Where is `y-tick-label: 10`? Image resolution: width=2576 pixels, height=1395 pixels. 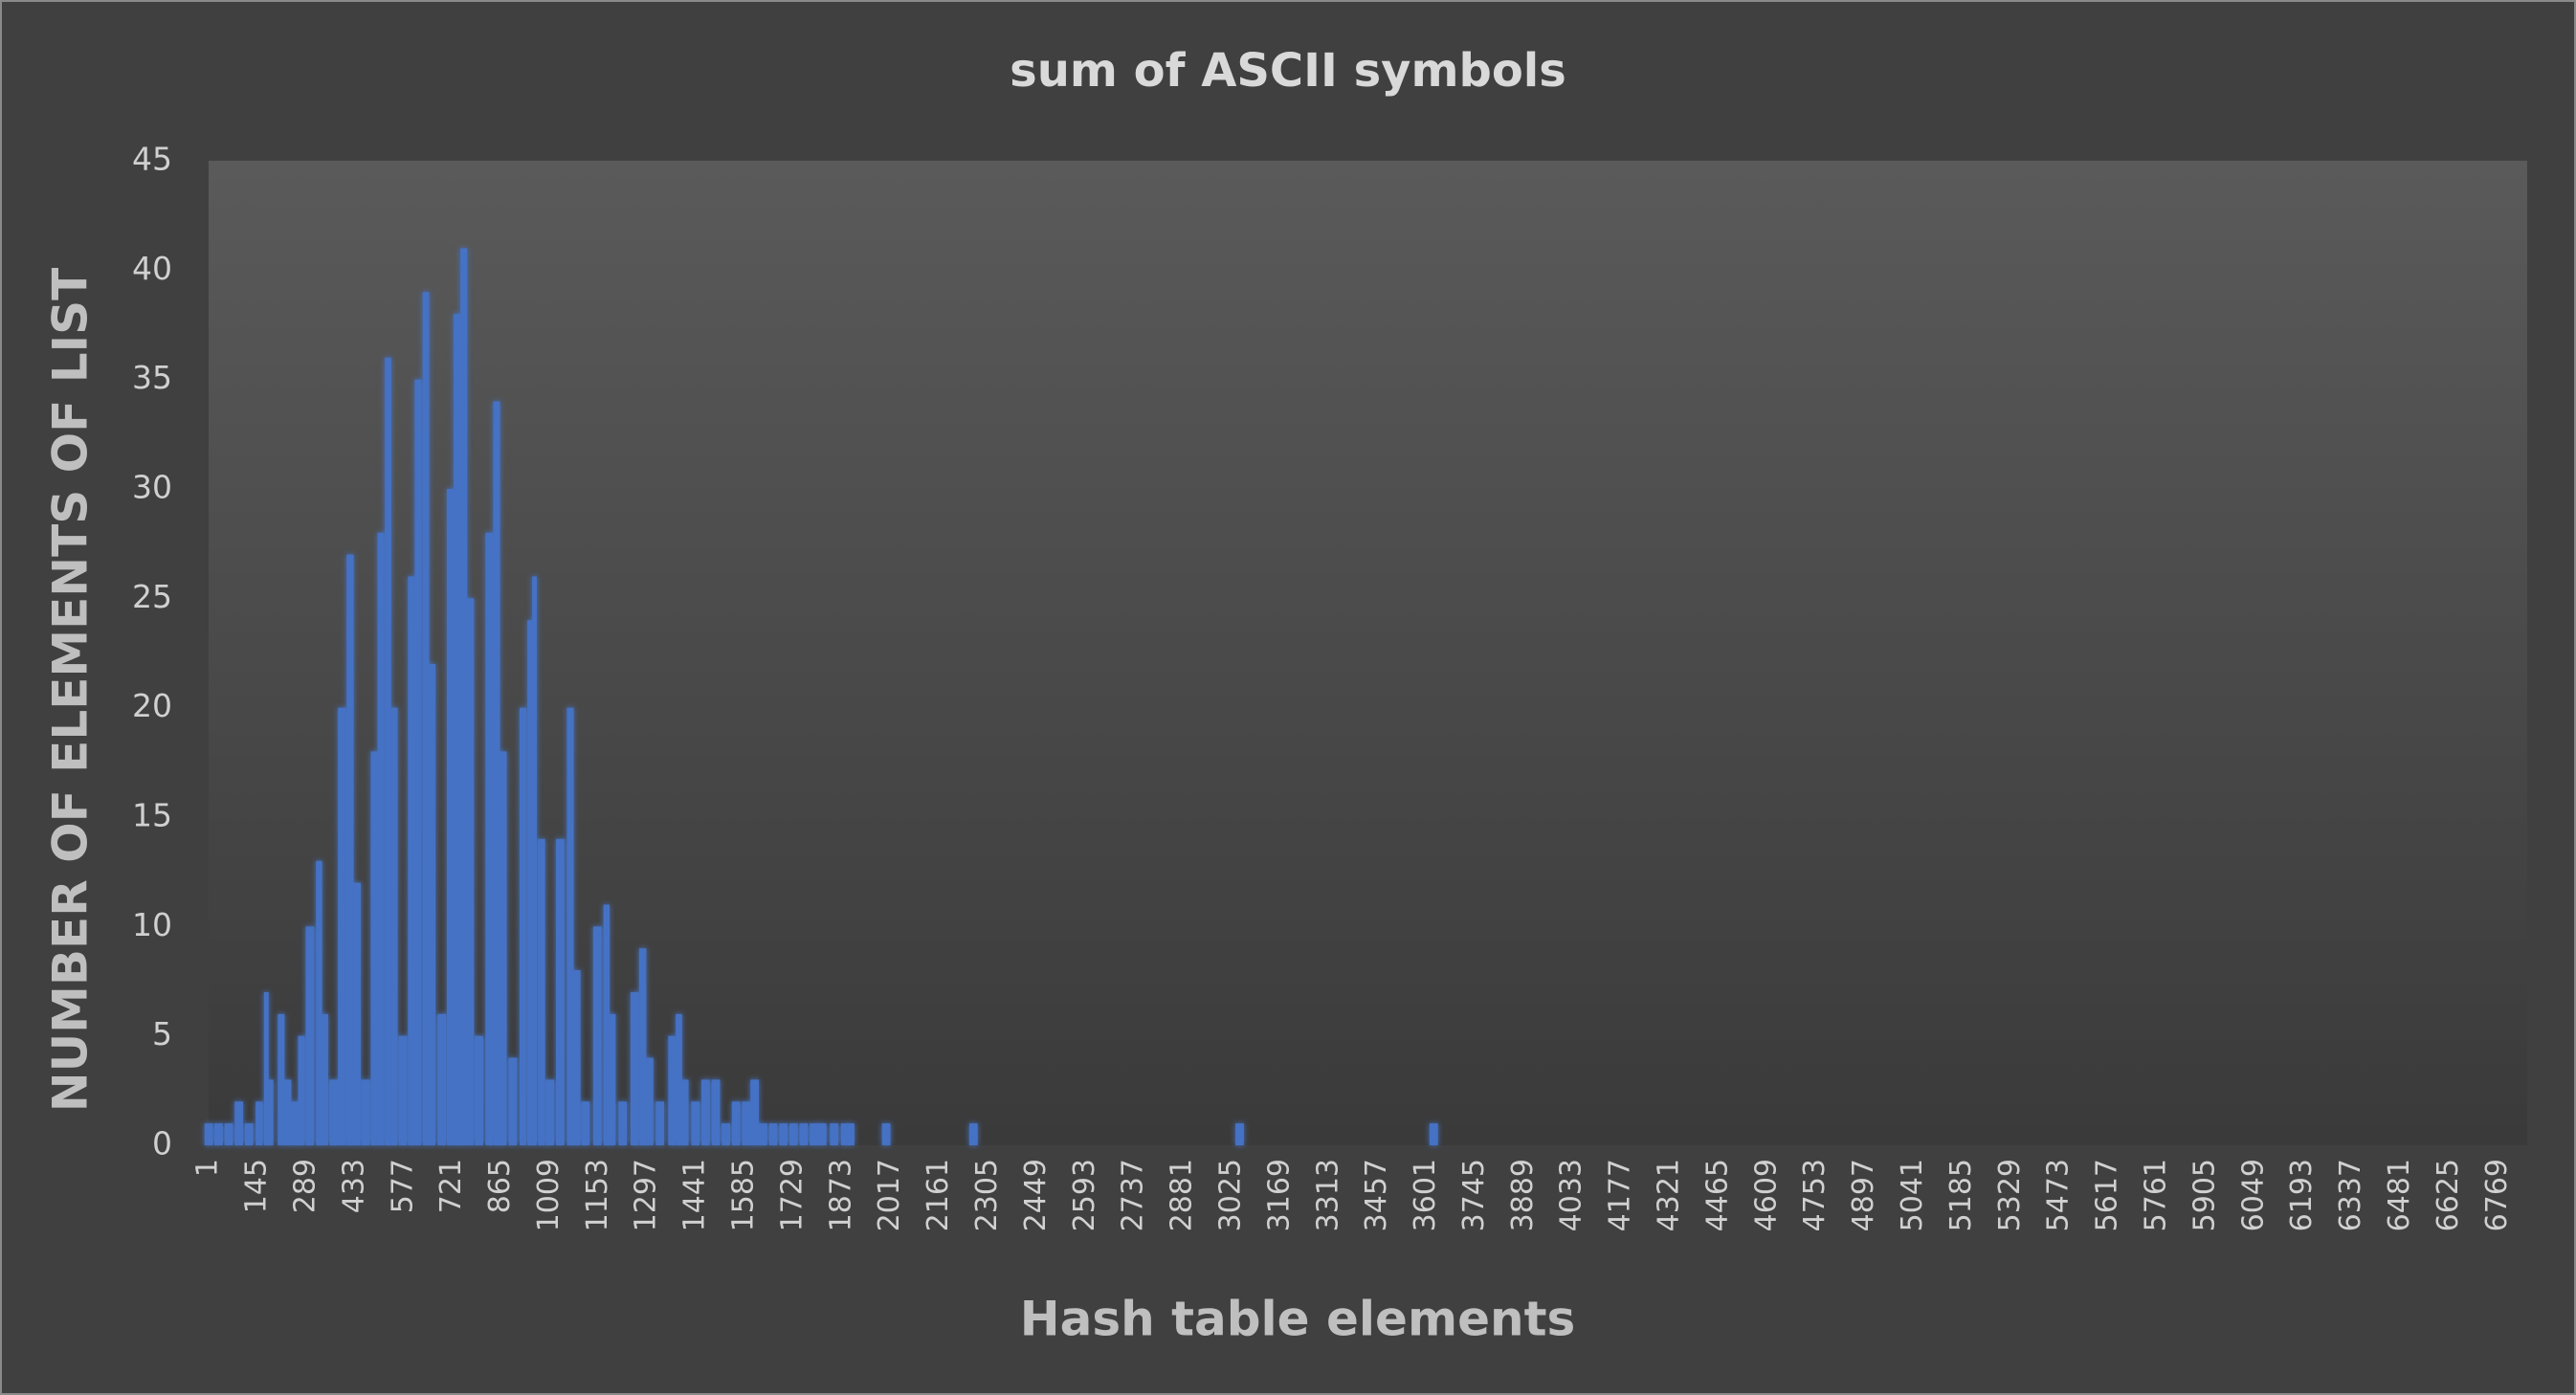
y-tick-label: 10 is located at coordinates (152, 924).